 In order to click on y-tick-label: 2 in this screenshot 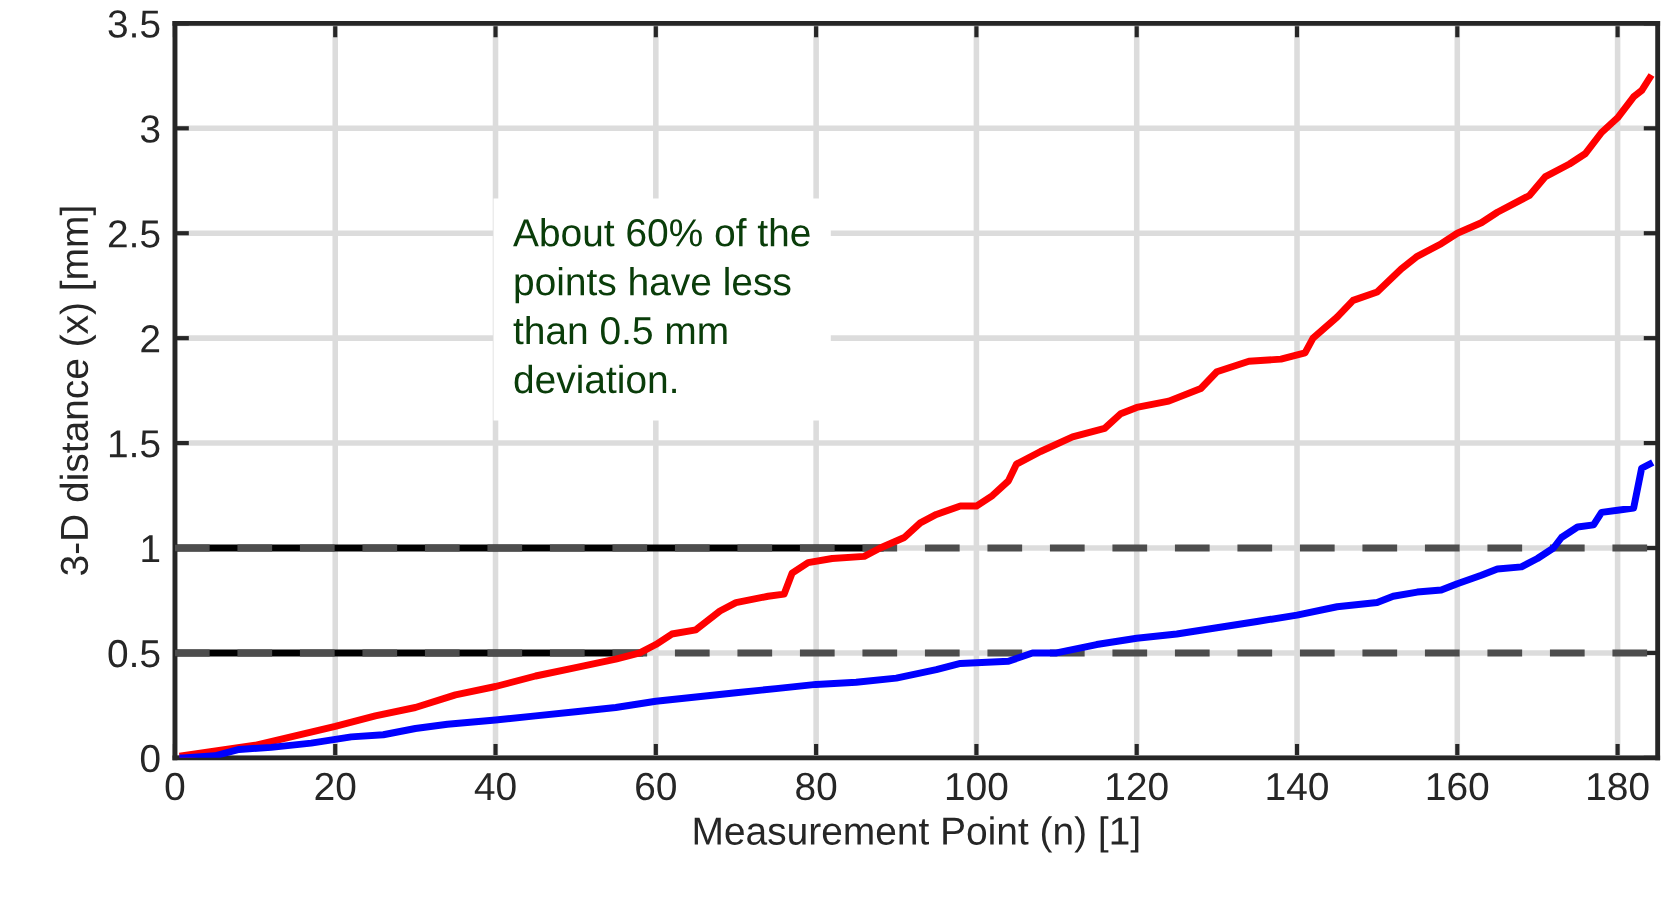, I will do `click(150, 339)`.